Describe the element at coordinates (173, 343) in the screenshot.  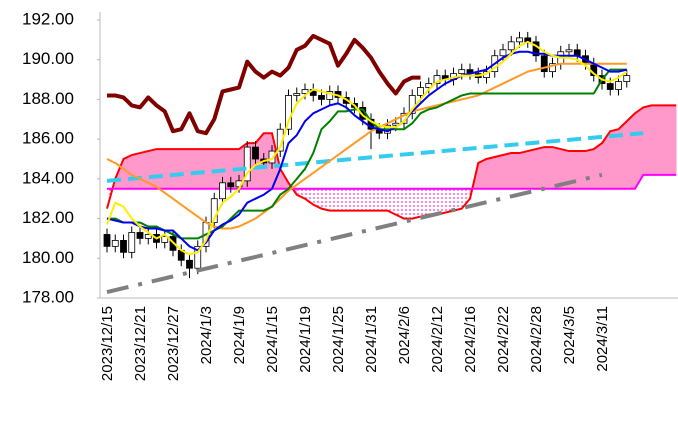
I see `x-tick-label: 2023/12/27` at that location.